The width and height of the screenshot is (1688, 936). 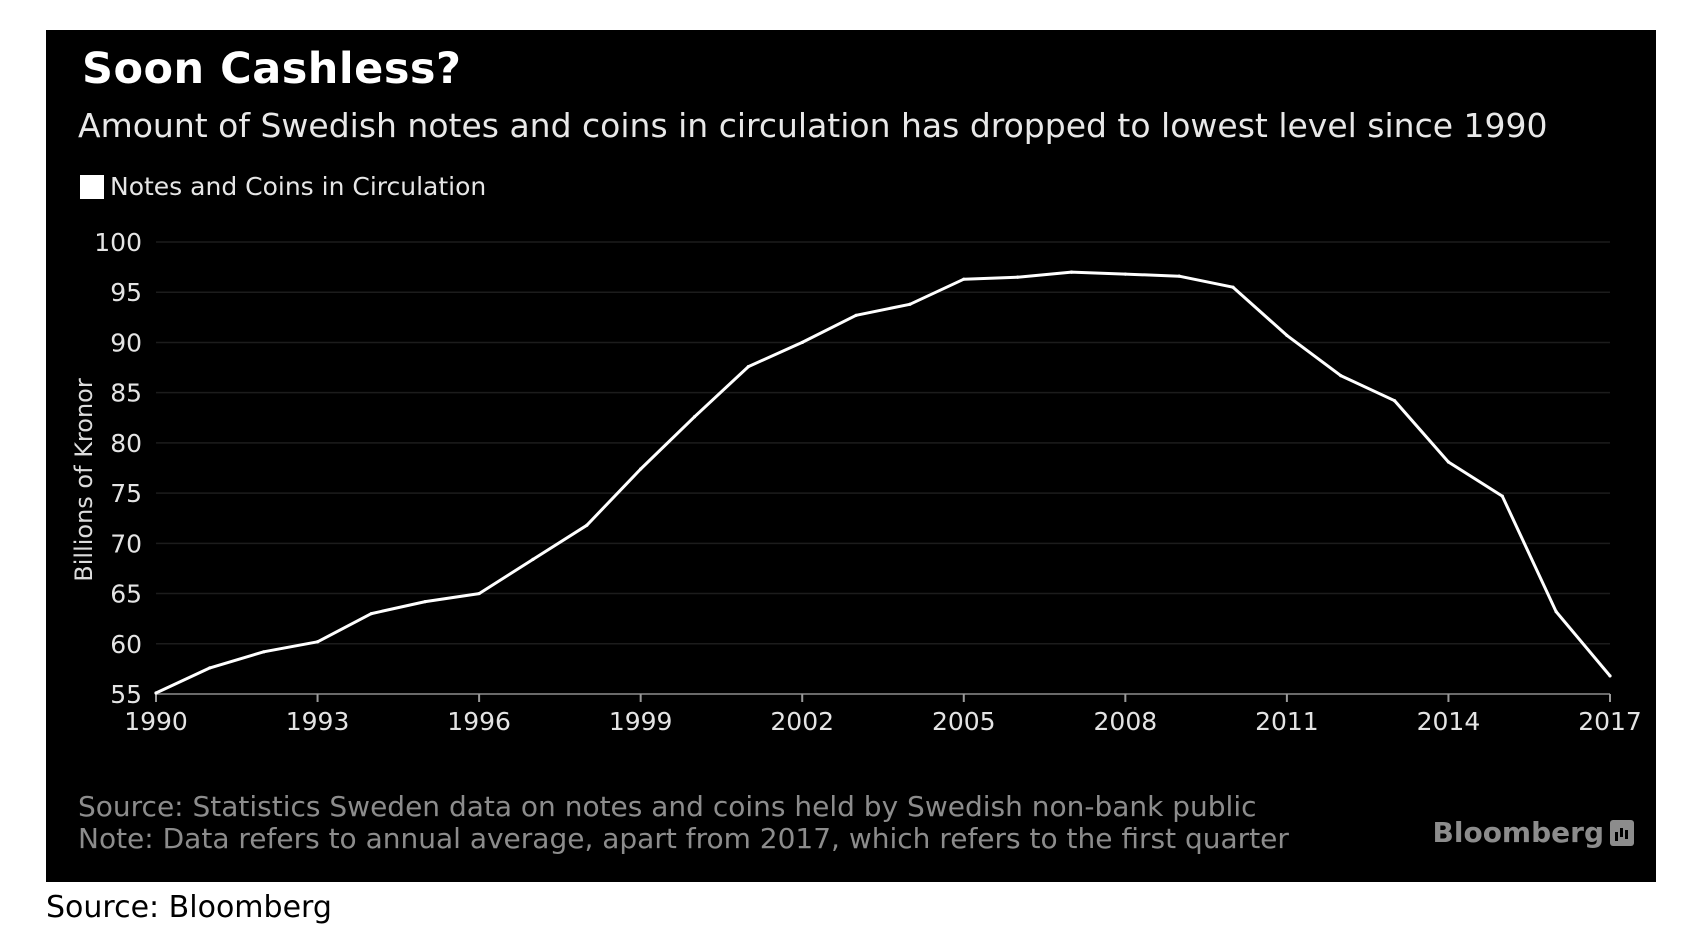 What do you see at coordinates (126, 694) in the screenshot?
I see `y-tick-label: 55` at bounding box center [126, 694].